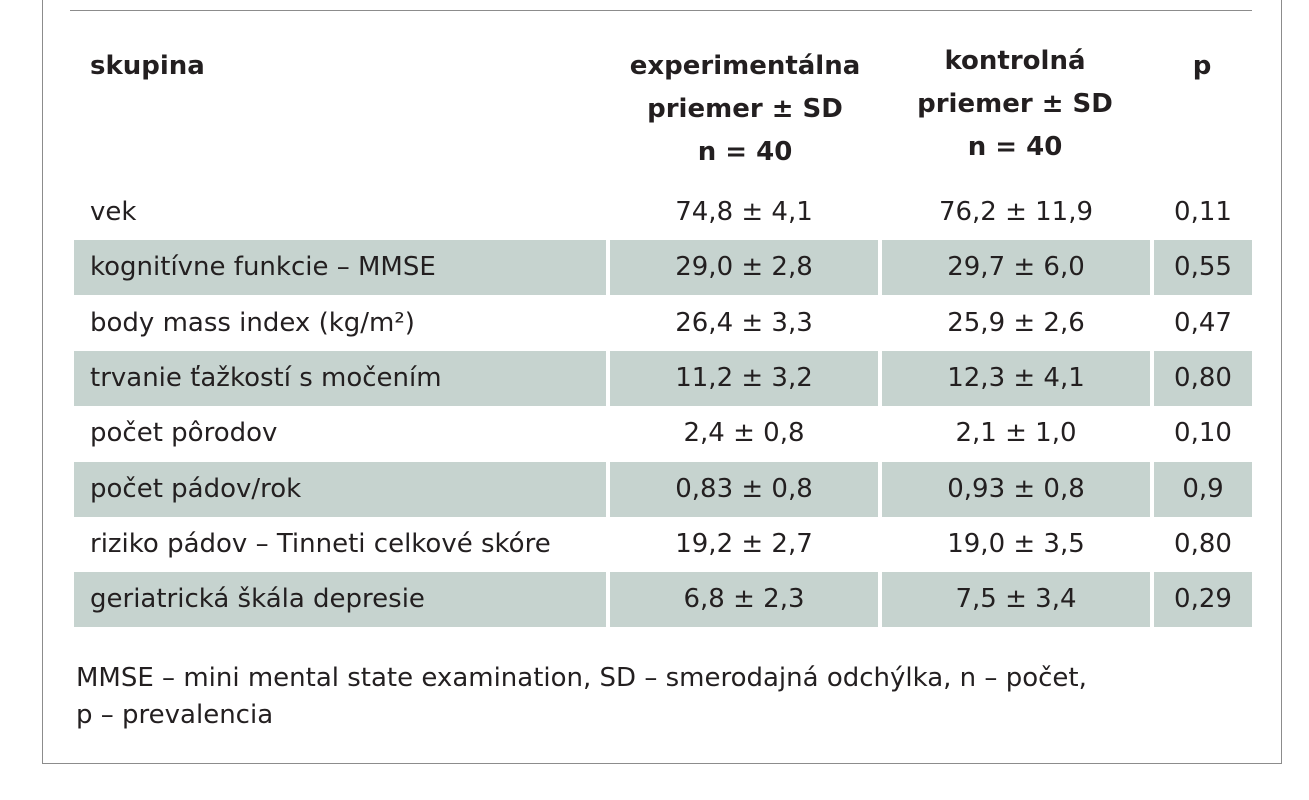 The width and height of the screenshot is (1309, 800). I want to click on cell-group: počet pôrodov, so click(184, 433).